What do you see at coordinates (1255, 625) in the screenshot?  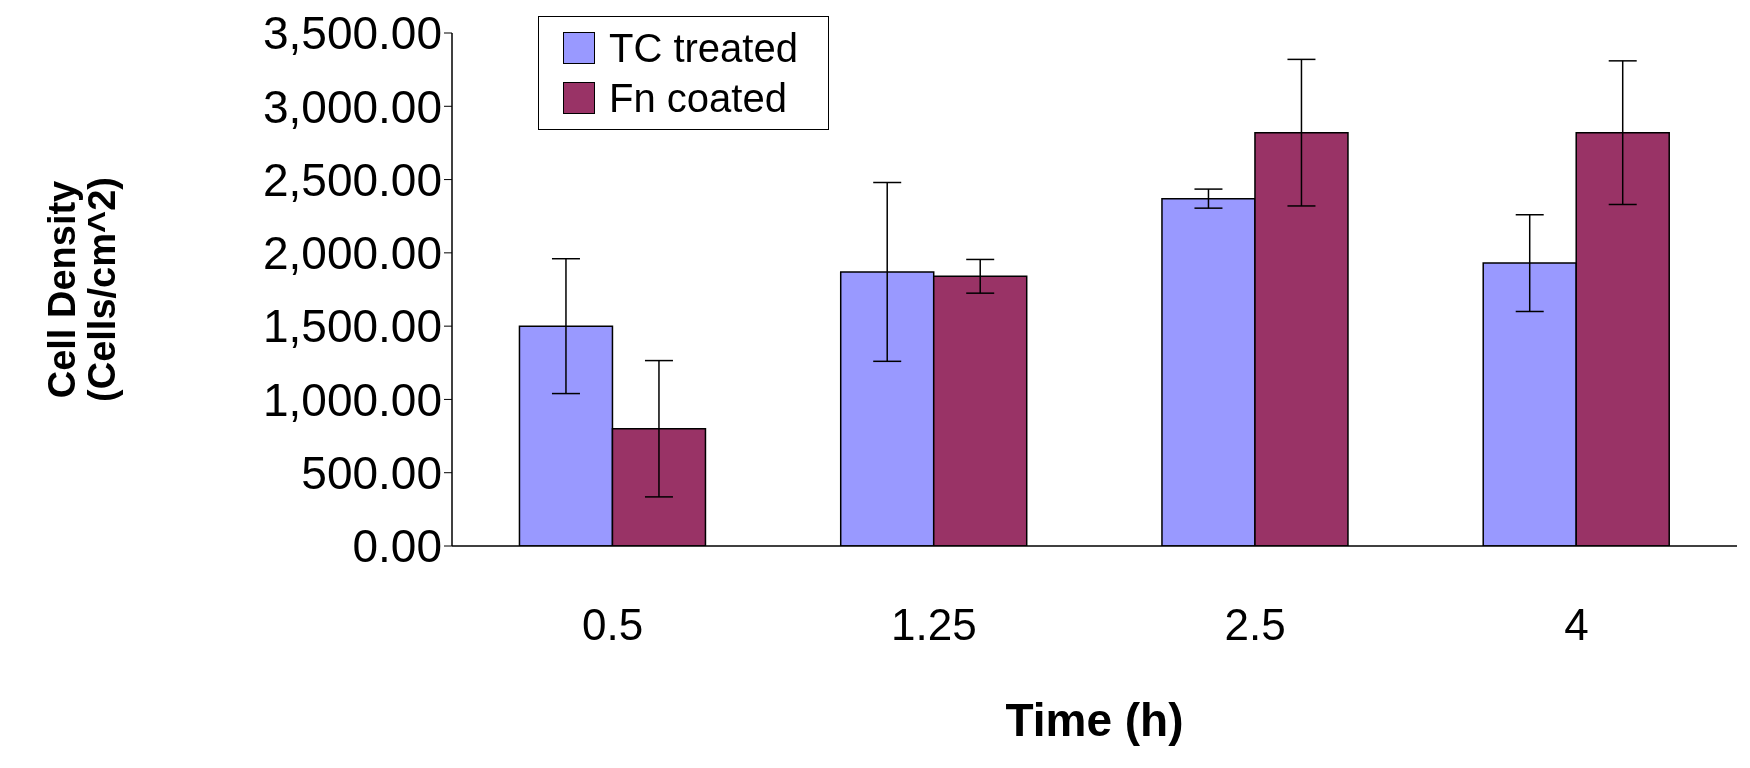 I see `x-tick-label: 2.5` at bounding box center [1255, 625].